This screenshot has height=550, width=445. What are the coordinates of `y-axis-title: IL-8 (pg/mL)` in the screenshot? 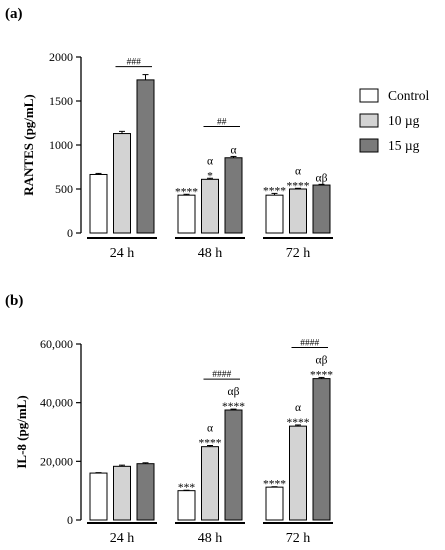 It's located at (21, 431).